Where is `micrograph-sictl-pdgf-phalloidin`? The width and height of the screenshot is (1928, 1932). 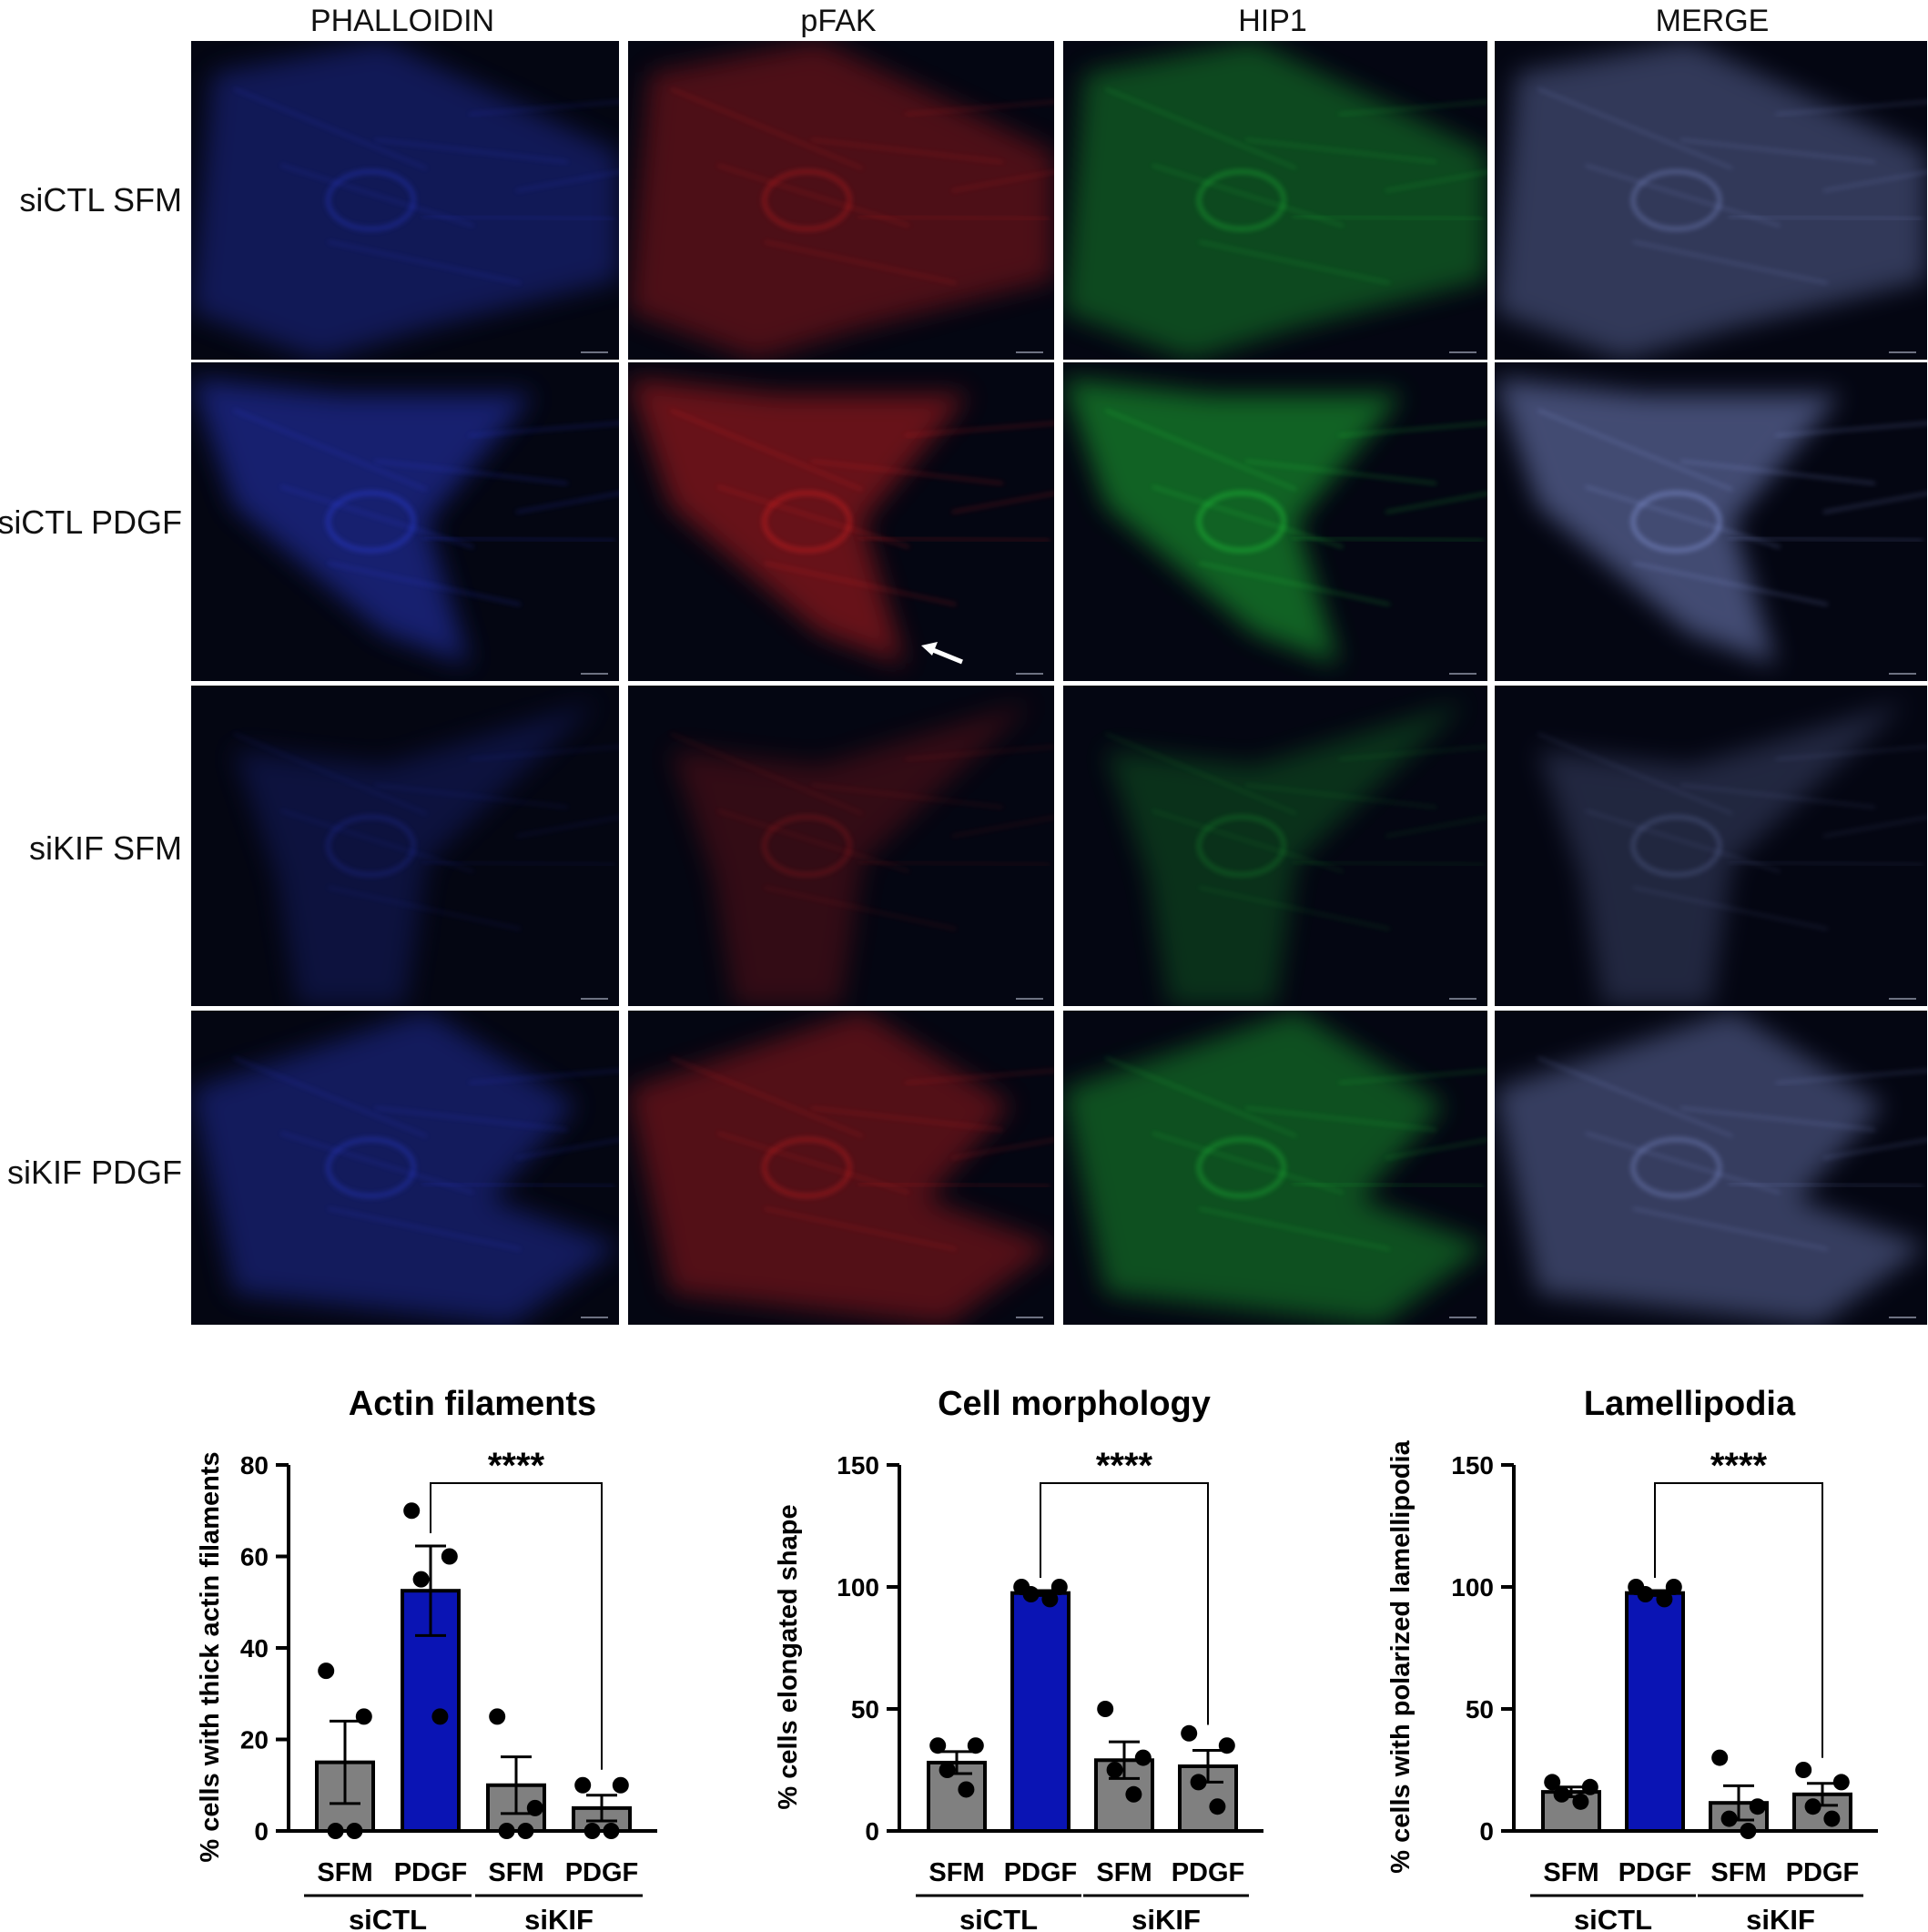 micrograph-sictl-pdgf-phalloidin is located at coordinates (405, 521).